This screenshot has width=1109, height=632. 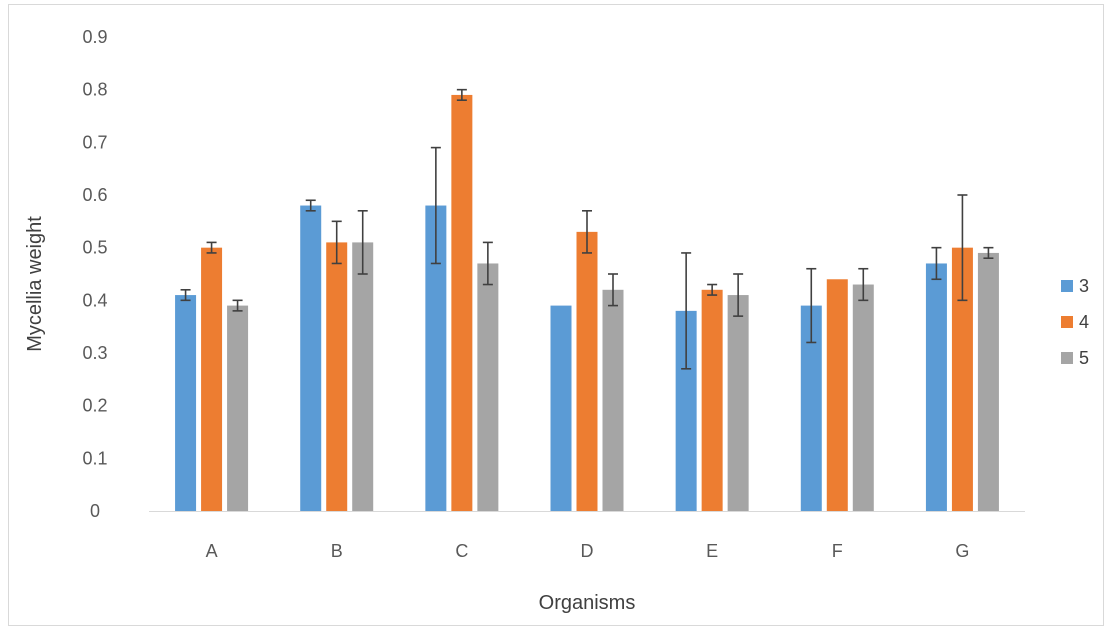 What do you see at coordinates (1084, 358) in the screenshot?
I see `legend-label: 5` at bounding box center [1084, 358].